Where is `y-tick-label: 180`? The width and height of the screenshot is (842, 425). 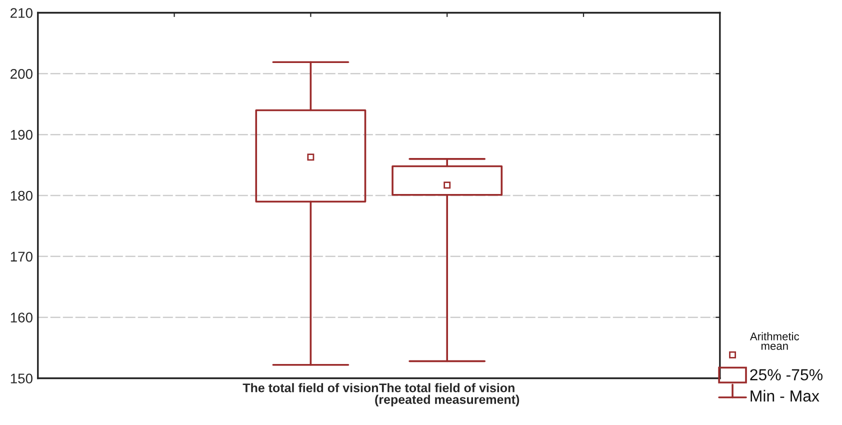
y-tick-label: 180 is located at coordinates (21, 195).